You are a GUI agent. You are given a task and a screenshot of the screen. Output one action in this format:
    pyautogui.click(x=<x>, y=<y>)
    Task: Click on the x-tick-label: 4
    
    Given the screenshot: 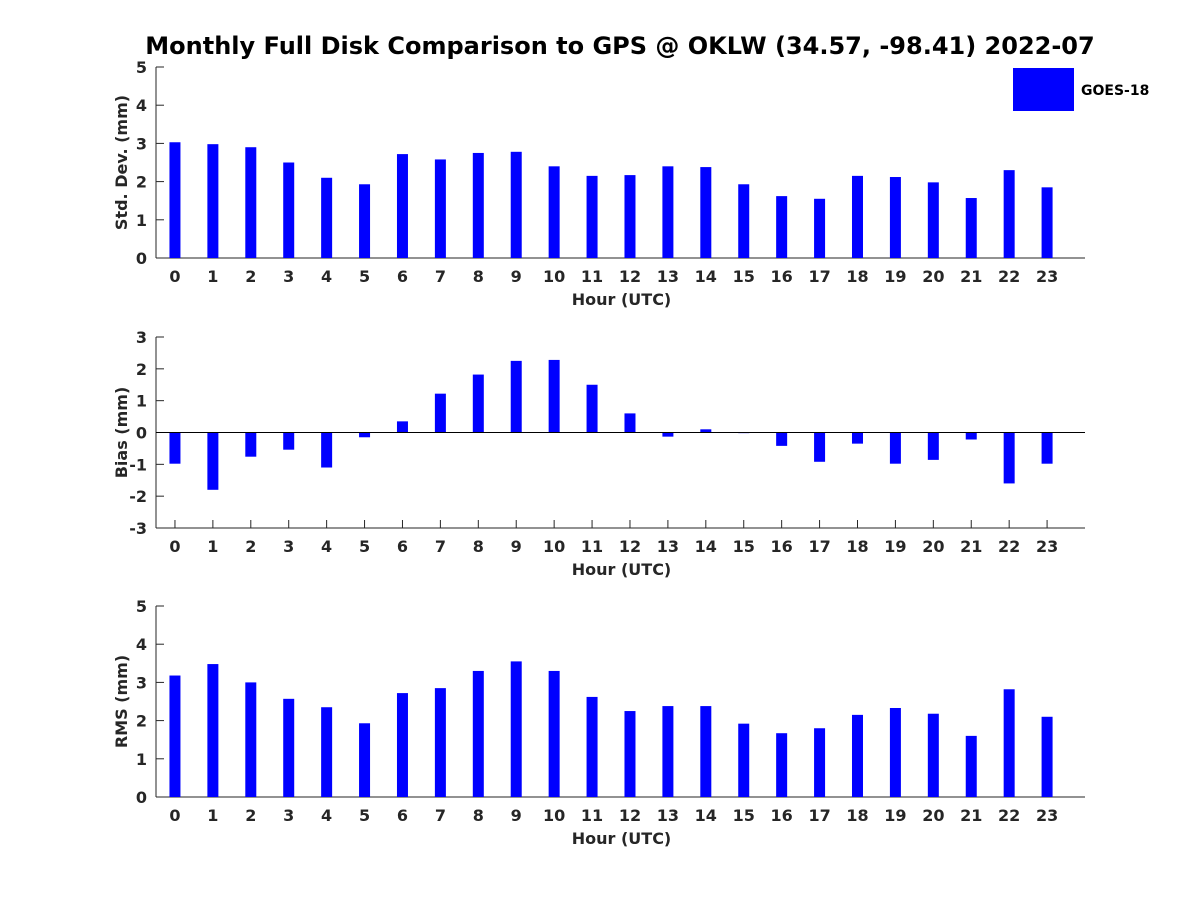 What is the action you would take?
    pyautogui.click(x=326, y=815)
    